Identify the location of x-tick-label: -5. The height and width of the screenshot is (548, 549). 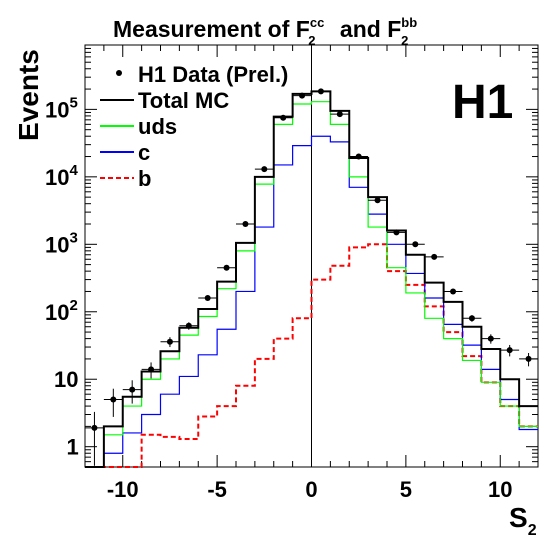
(217, 489).